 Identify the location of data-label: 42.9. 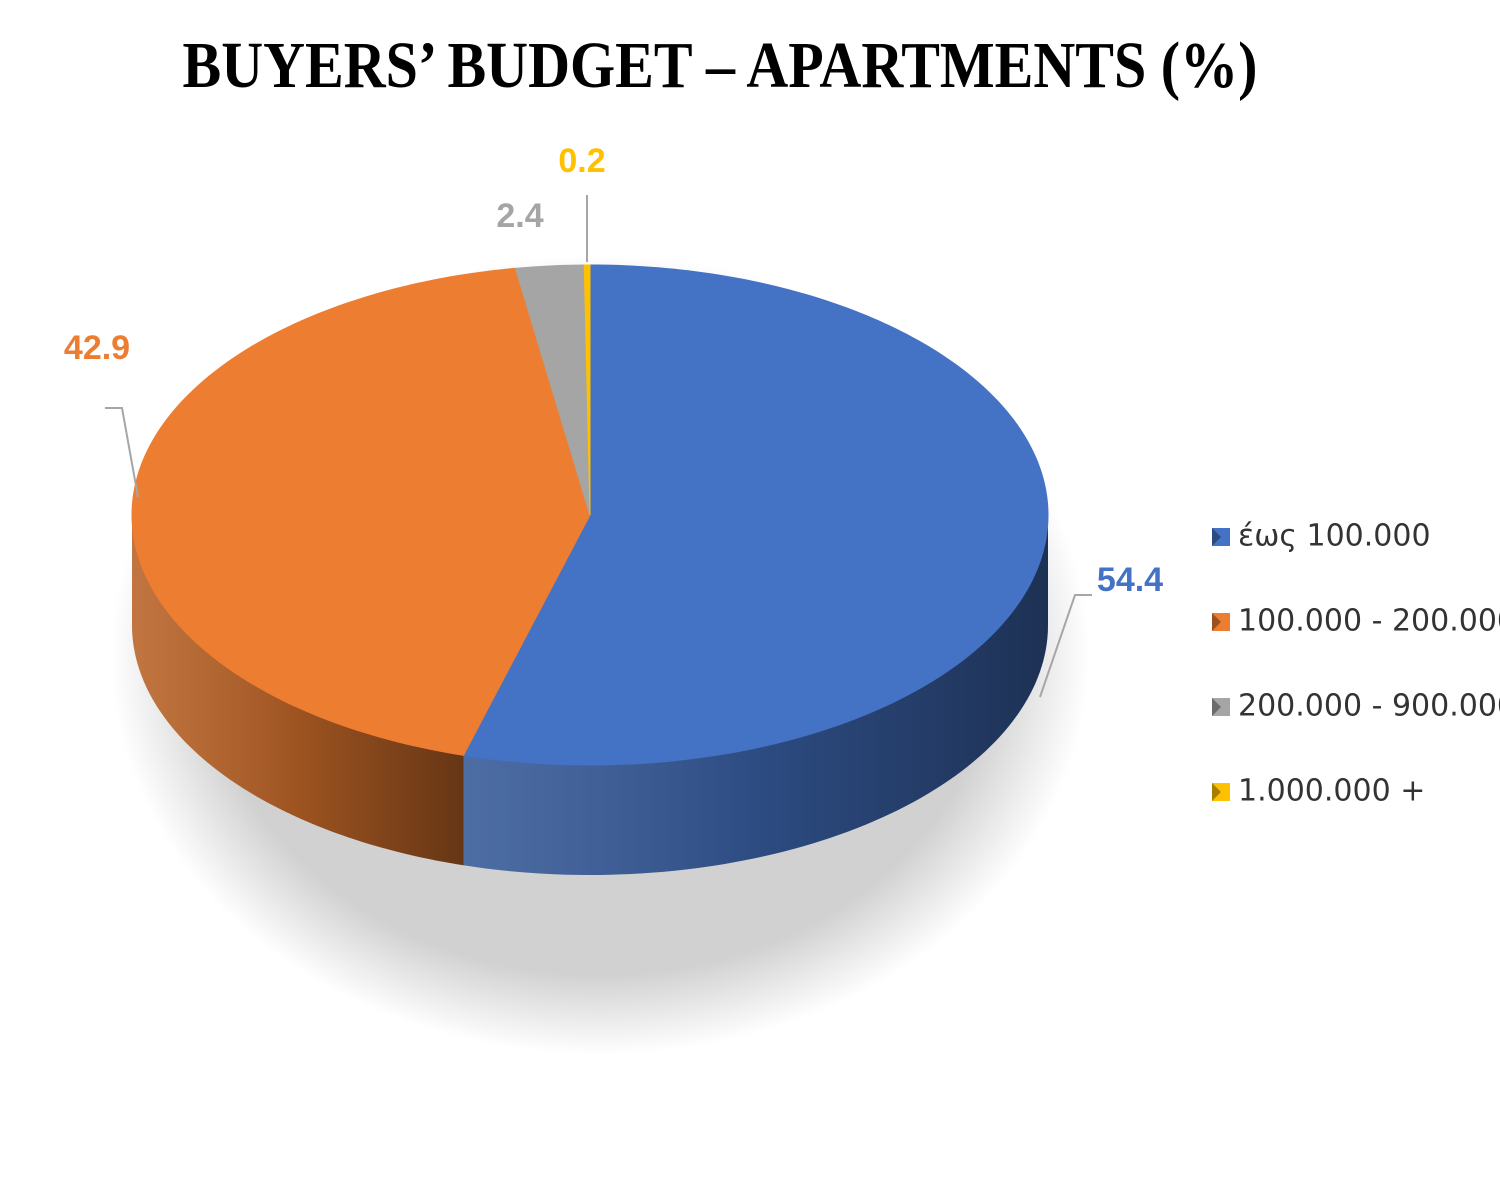
(97, 348).